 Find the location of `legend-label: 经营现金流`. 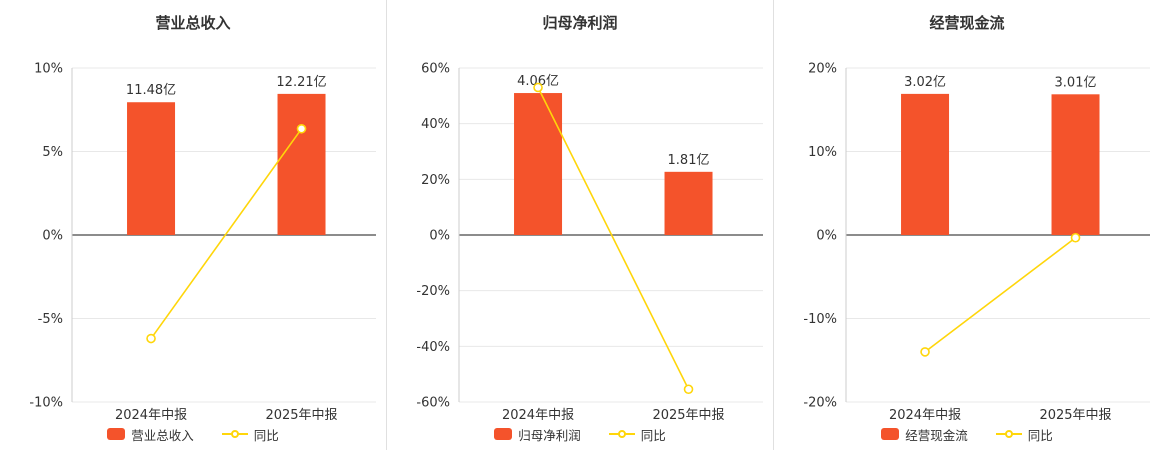

legend-label: 经营现金流 is located at coordinates (936, 435).